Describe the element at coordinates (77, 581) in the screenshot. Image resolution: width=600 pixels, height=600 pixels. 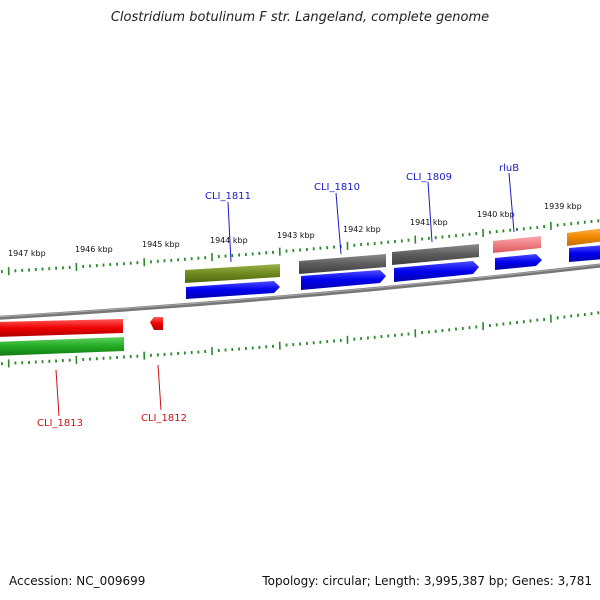
I see `accession-text: Accession: NC_009699` at that location.